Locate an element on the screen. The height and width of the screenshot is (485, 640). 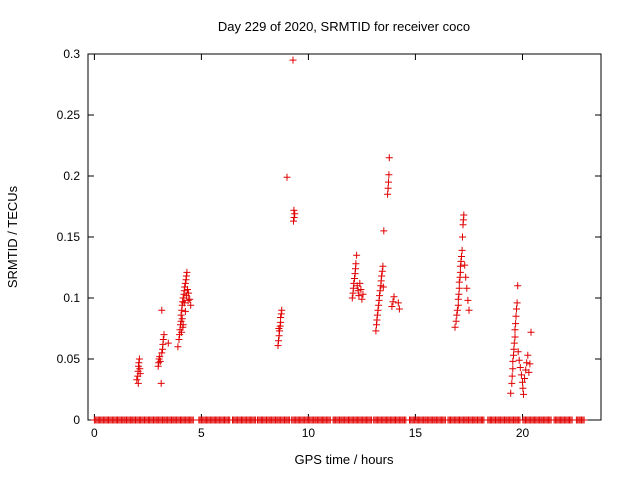
x-tick-label: 20 is located at coordinates (523, 433).